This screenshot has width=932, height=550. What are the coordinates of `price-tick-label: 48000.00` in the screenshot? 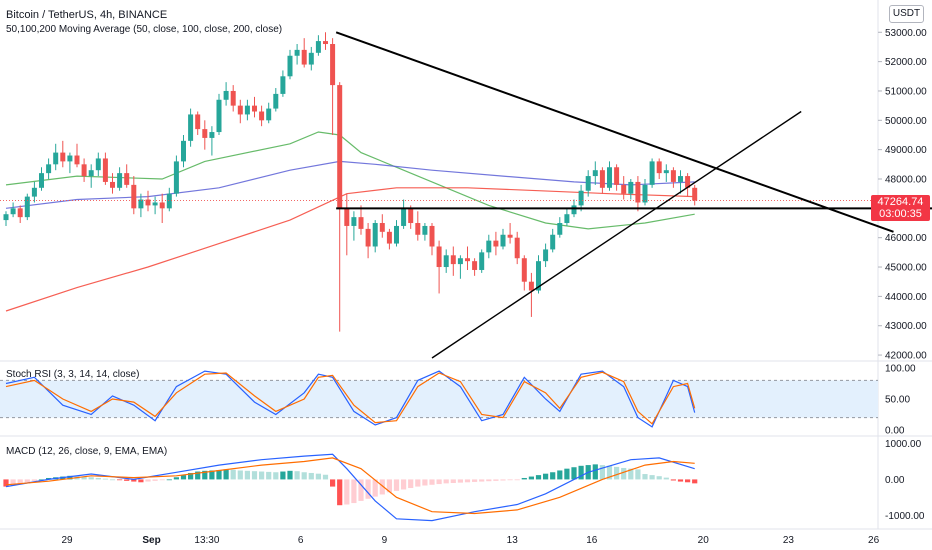 It's located at (906, 180).